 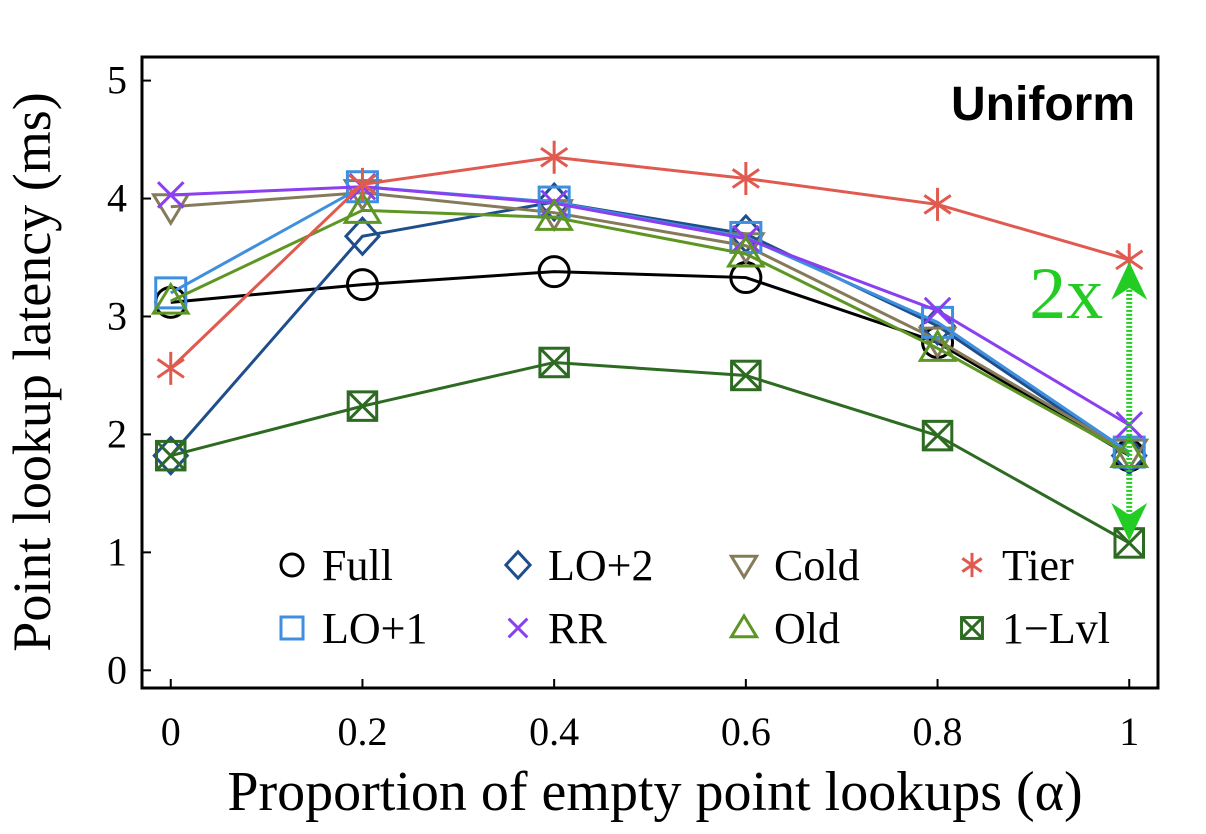 What do you see at coordinates (1056, 628) in the screenshot?
I see `legend-label: 1−Lvl` at bounding box center [1056, 628].